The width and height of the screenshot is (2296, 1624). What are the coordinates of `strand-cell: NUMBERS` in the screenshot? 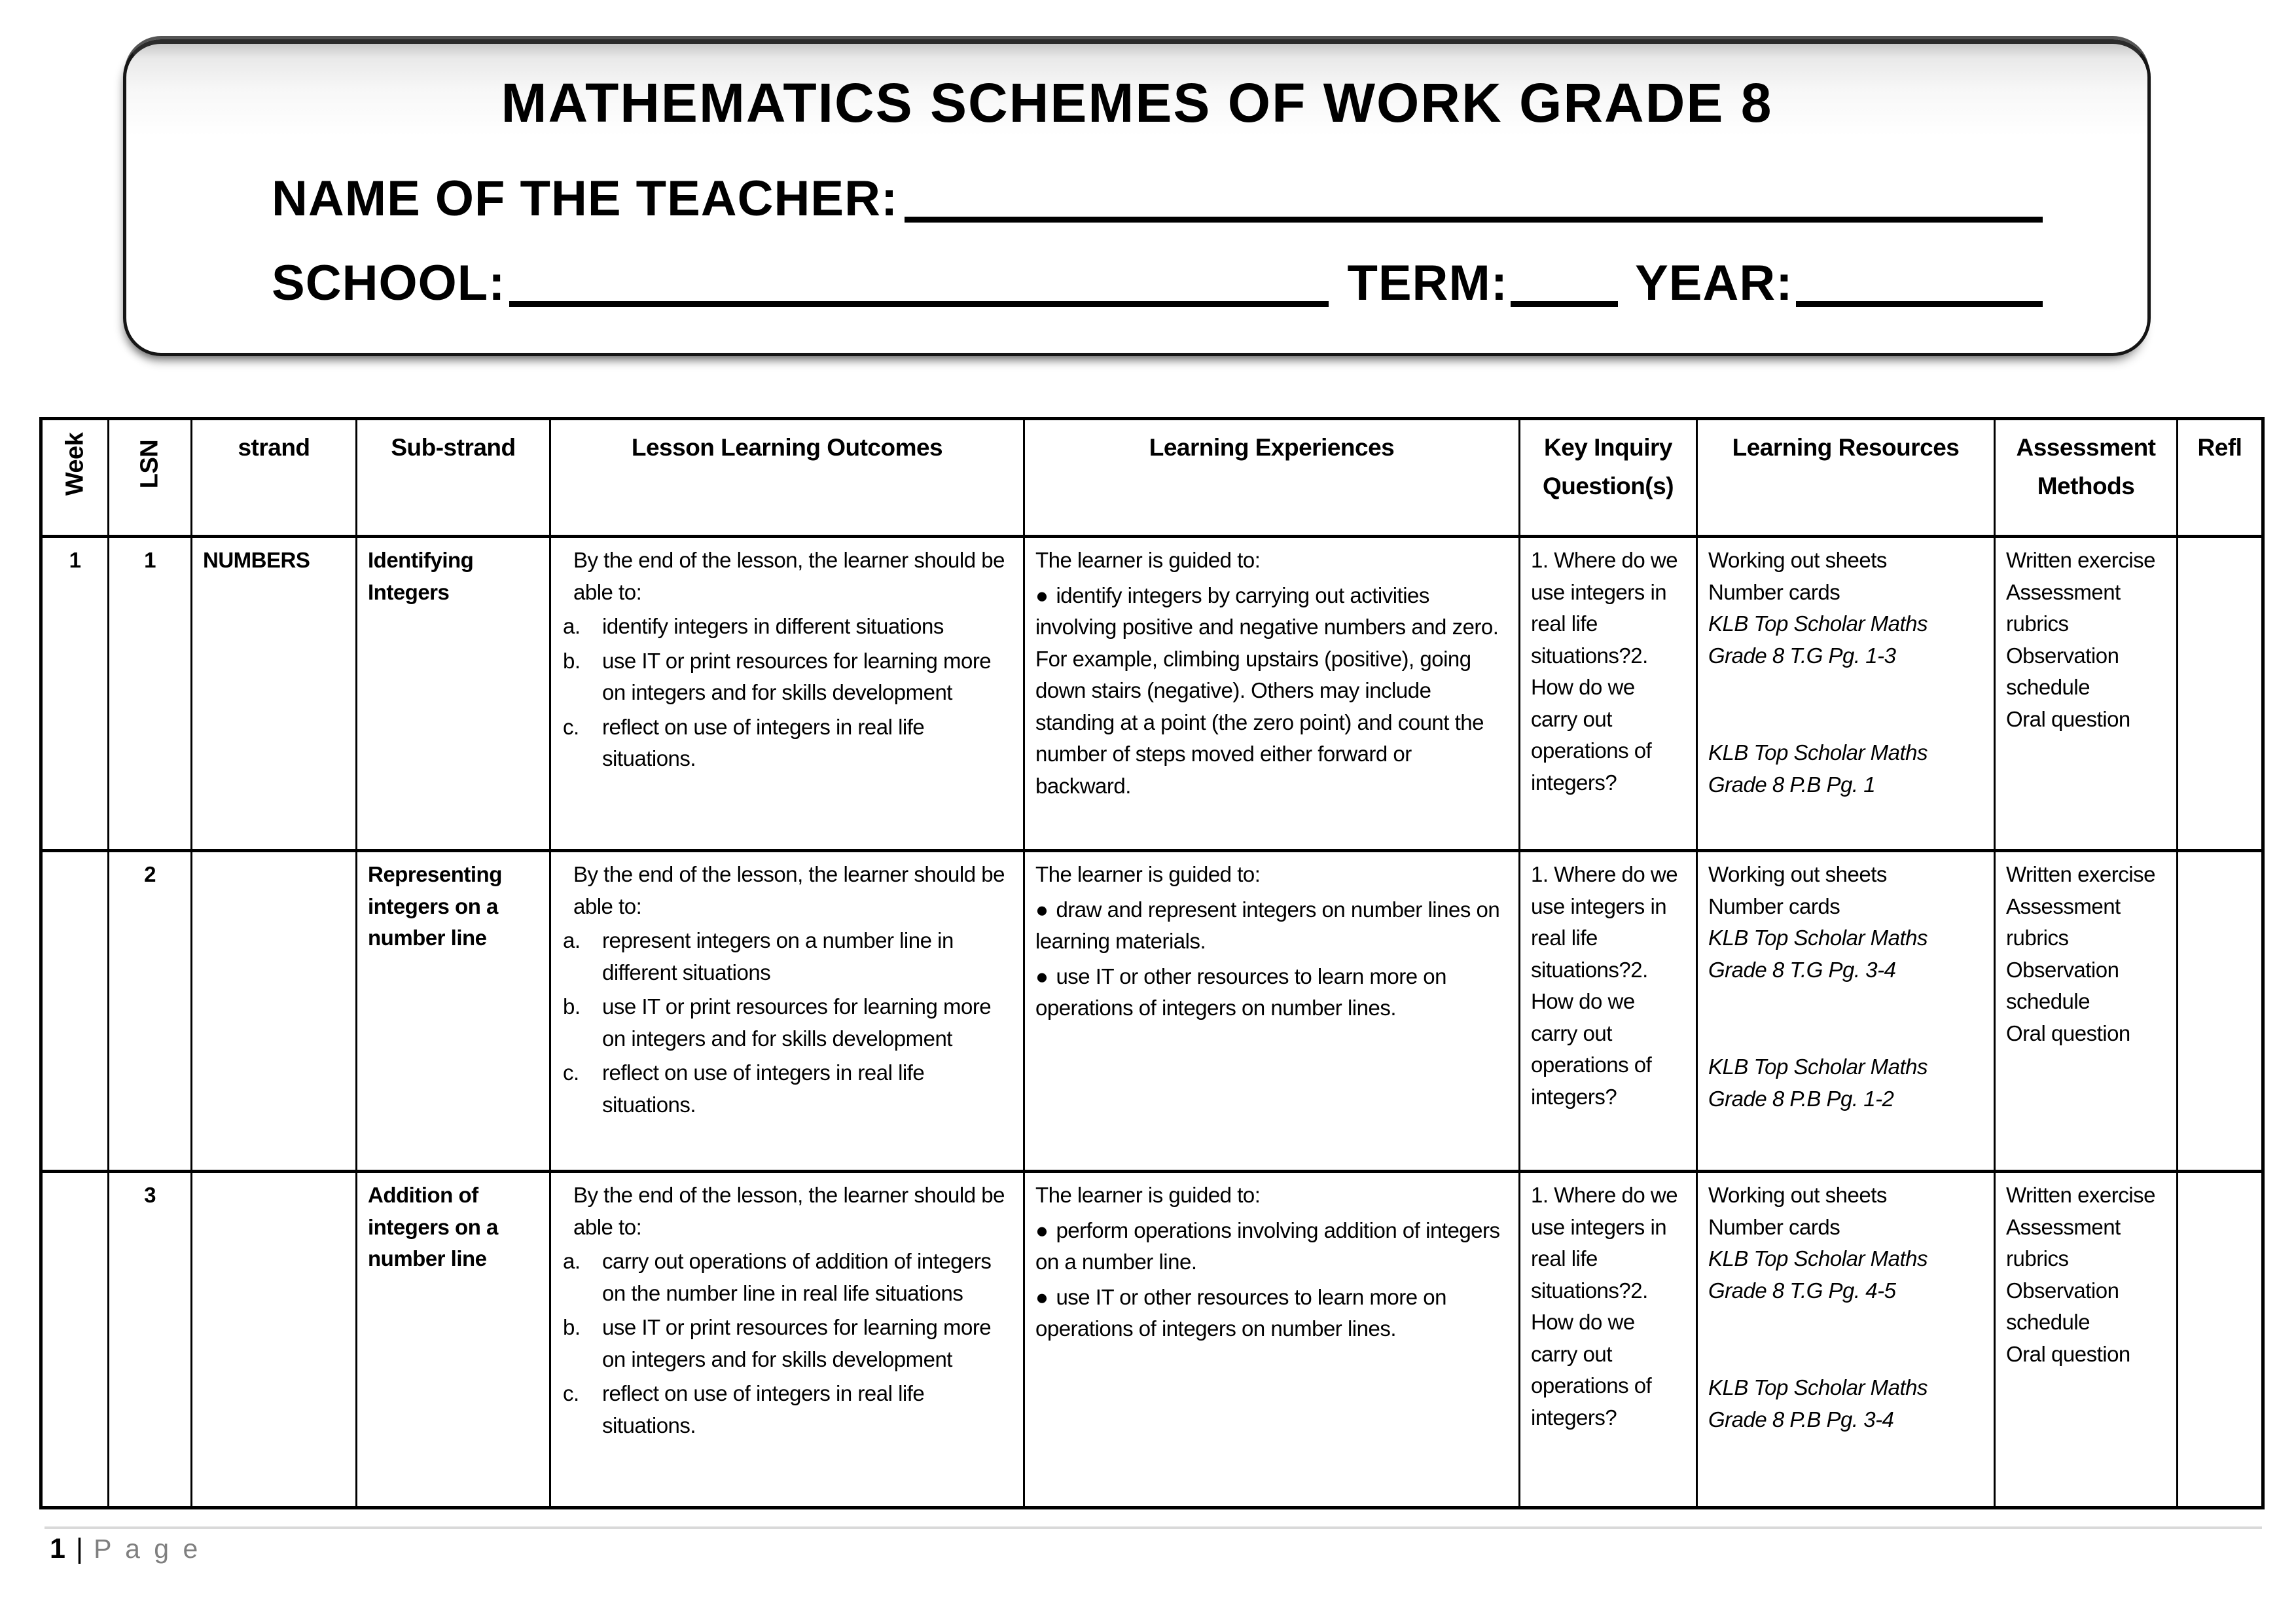 It's located at (273, 693).